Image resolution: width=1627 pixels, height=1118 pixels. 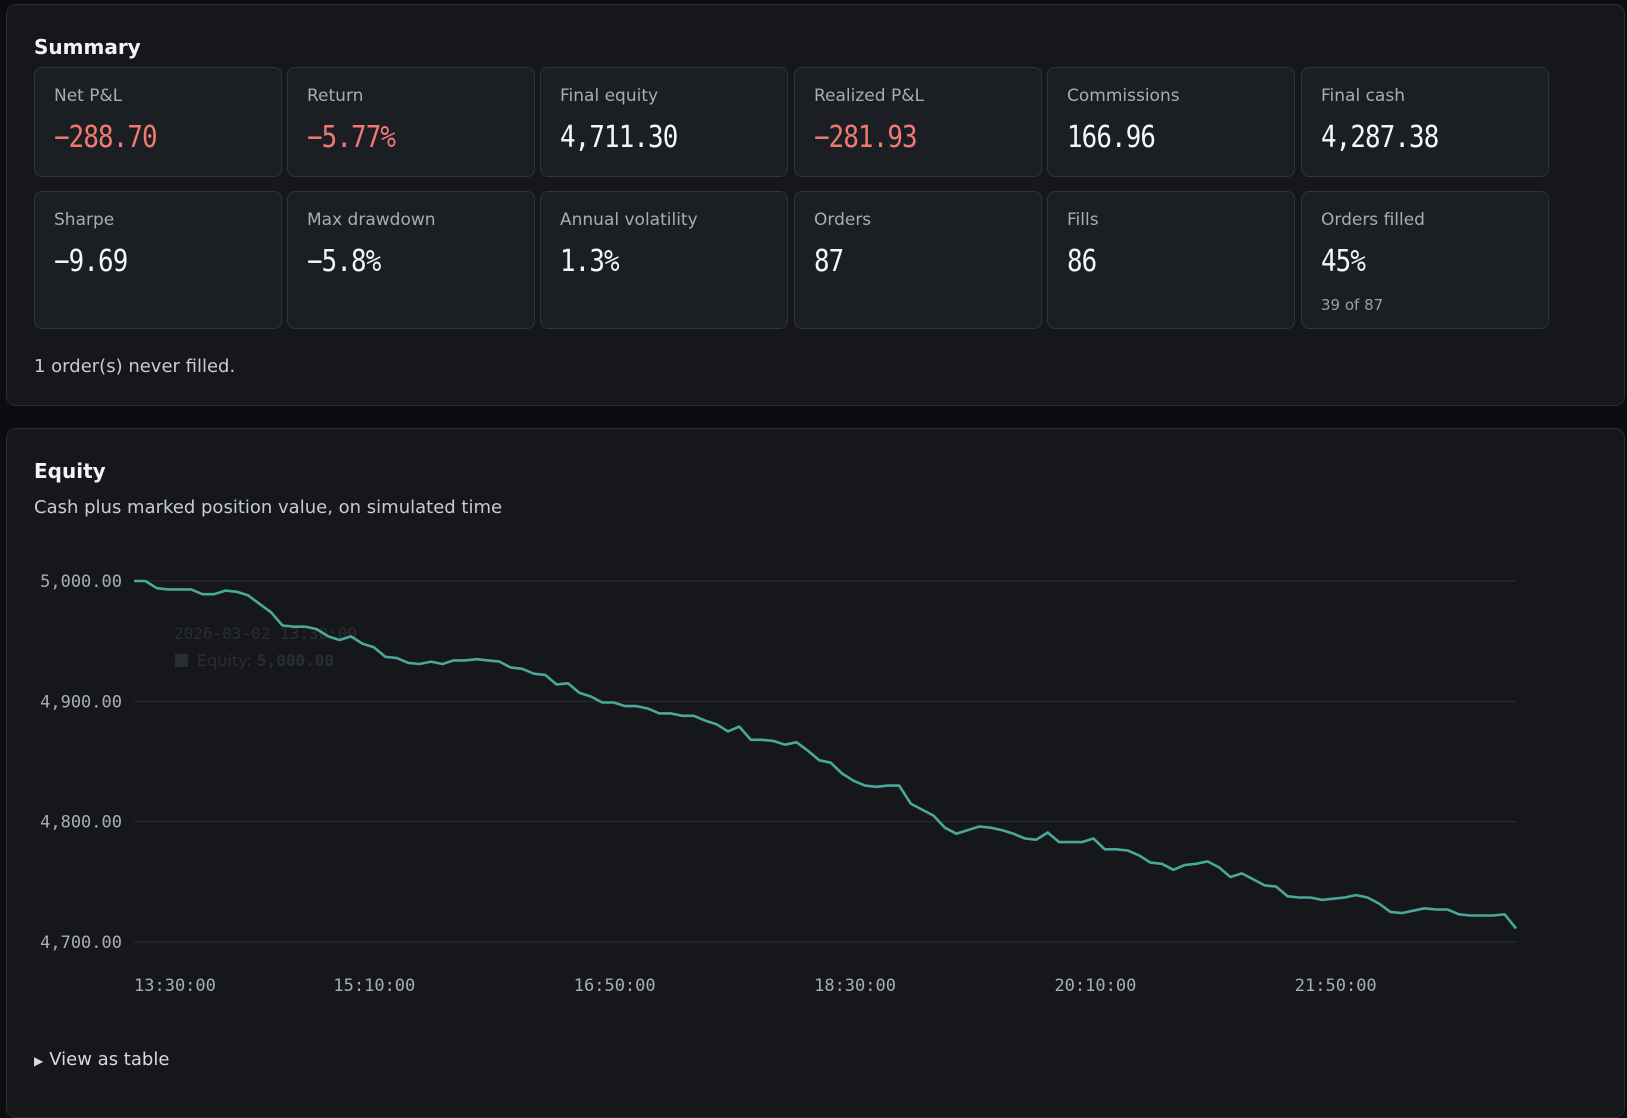 I want to click on summary-title: Summary, so click(x=87, y=47).